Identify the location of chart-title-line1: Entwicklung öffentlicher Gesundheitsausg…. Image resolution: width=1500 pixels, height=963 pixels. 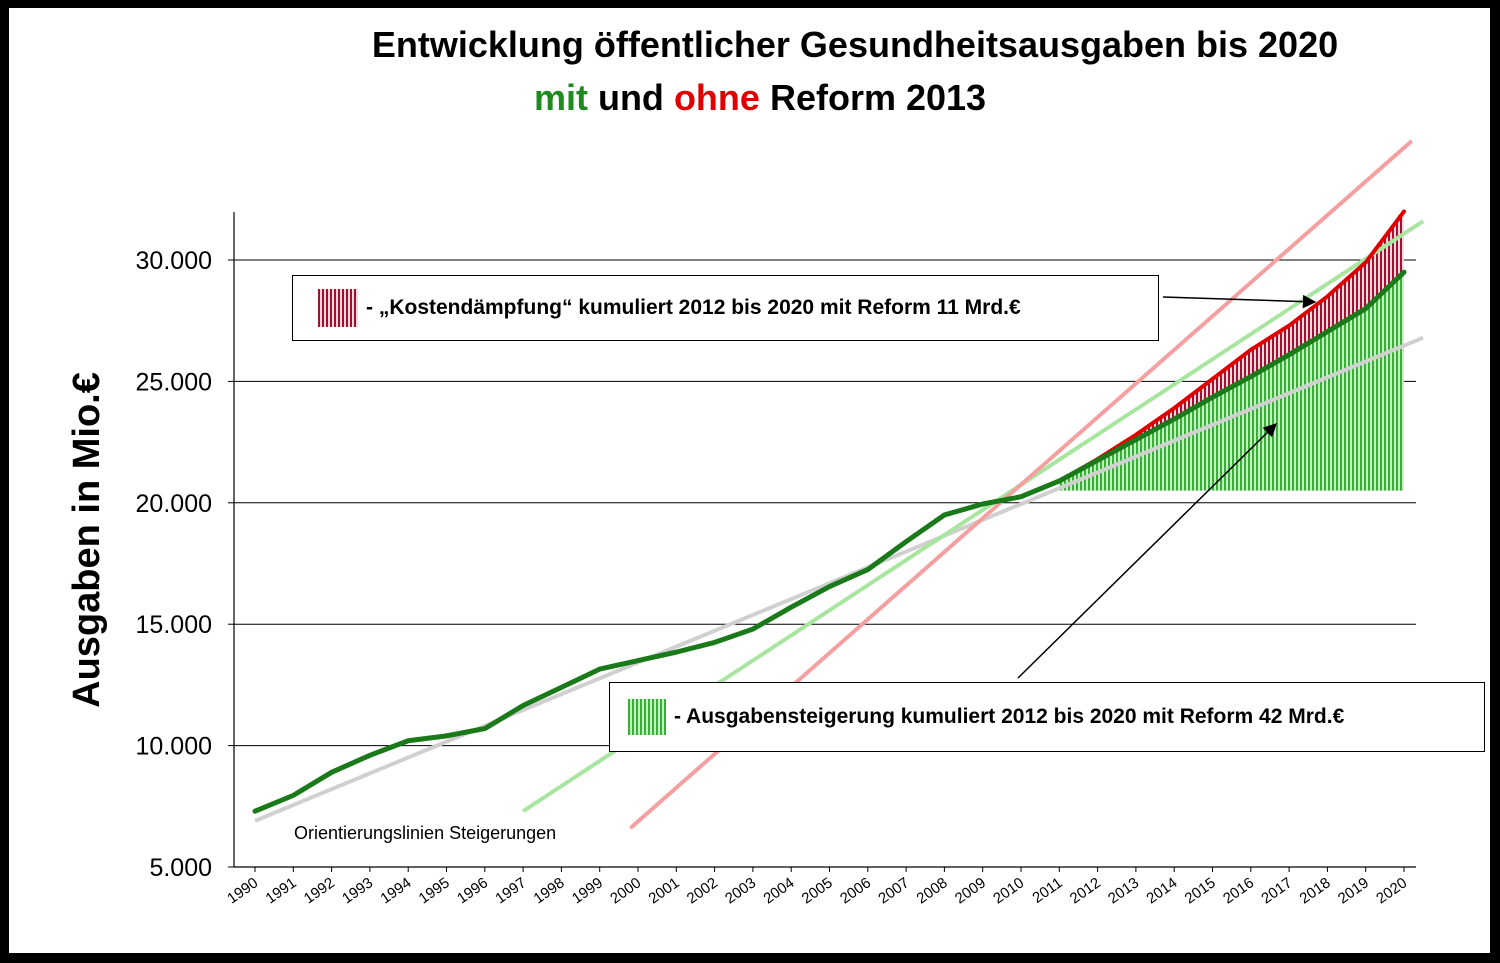
(855, 44).